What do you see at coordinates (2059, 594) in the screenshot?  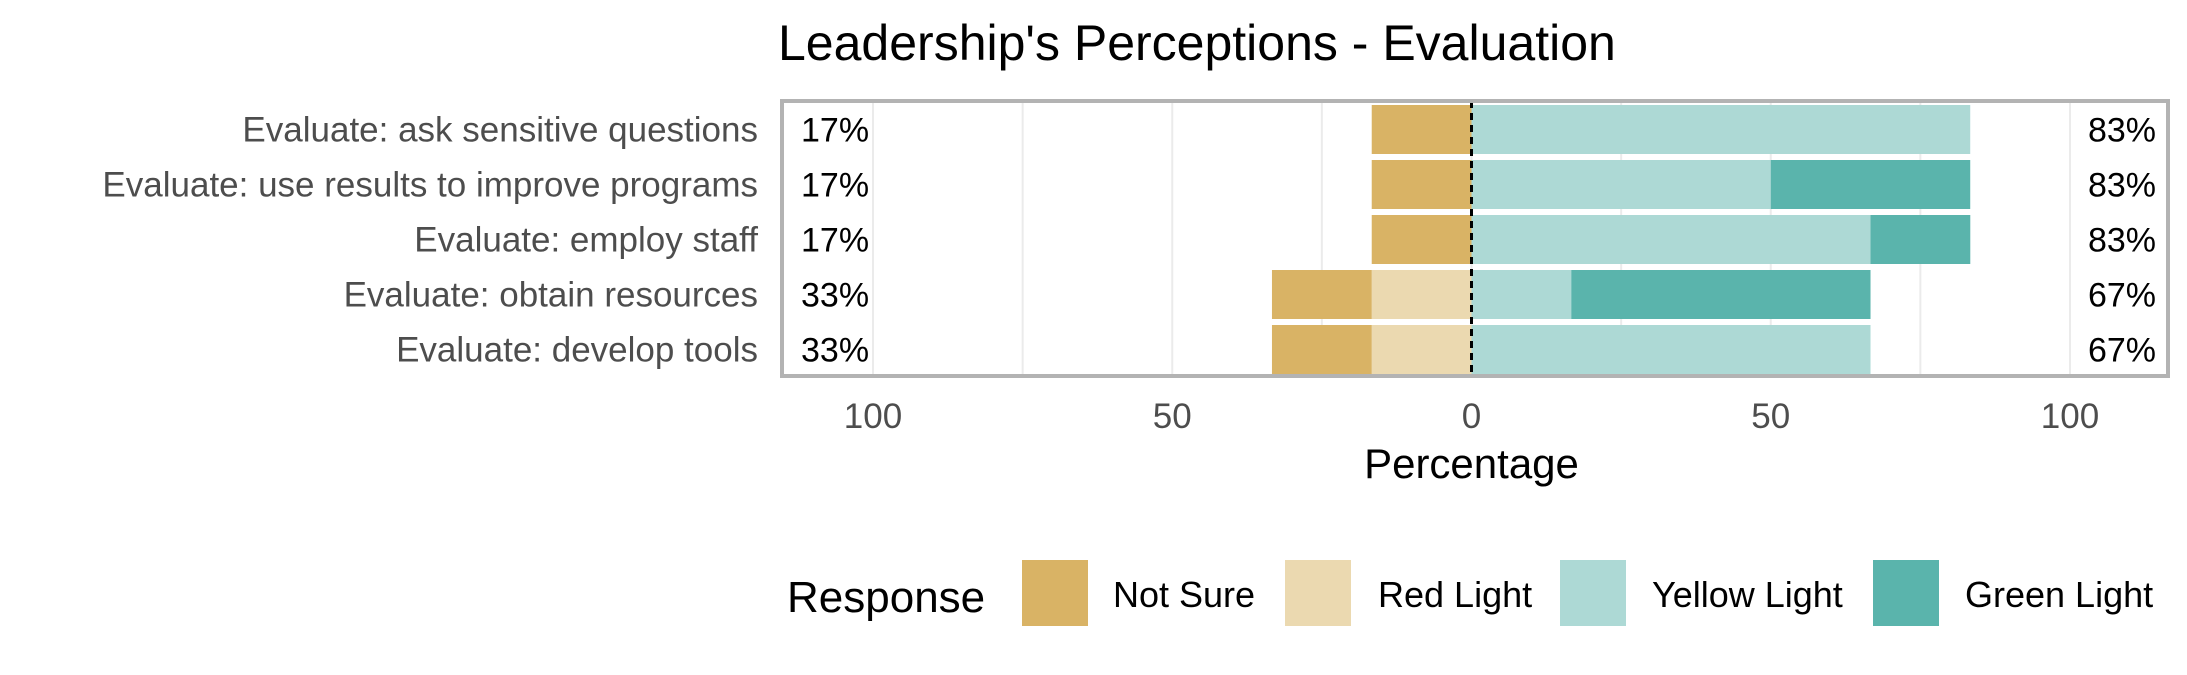 I see `legend-label: Green Light` at bounding box center [2059, 594].